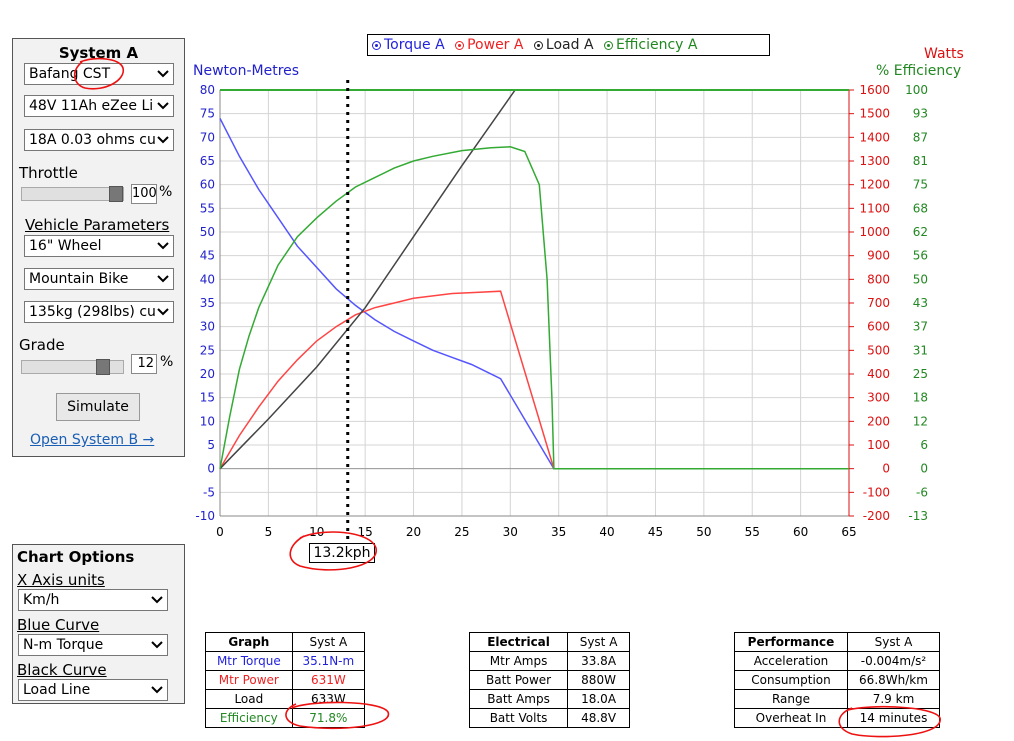 This screenshot has height=741, width=1014. Describe the element at coordinates (657, 45) in the screenshot. I see `legend-efficiency-label: Efficiency A` at that location.